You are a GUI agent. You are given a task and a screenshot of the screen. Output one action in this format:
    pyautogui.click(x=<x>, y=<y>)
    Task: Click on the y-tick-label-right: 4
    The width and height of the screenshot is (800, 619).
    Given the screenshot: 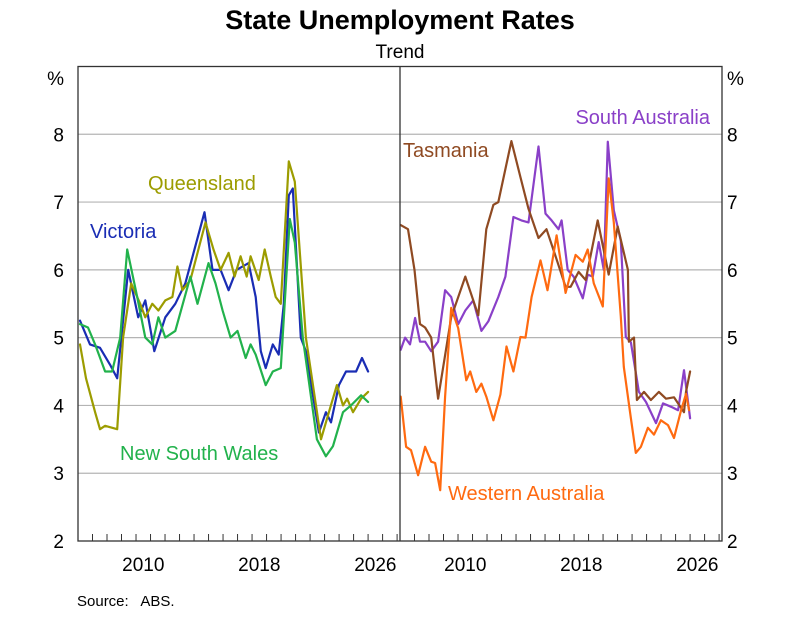 What is the action you would take?
    pyautogui.click(x=732, y=406)
    